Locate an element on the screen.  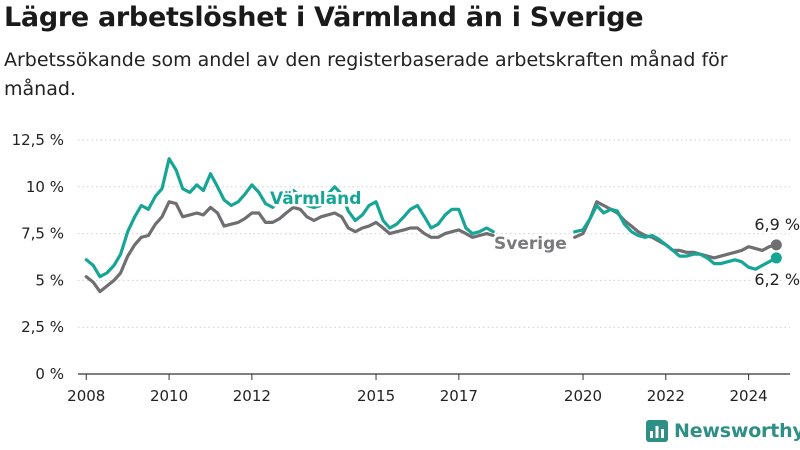
end-label-sverige: 6,9 % is located at coordinates (777, 224).